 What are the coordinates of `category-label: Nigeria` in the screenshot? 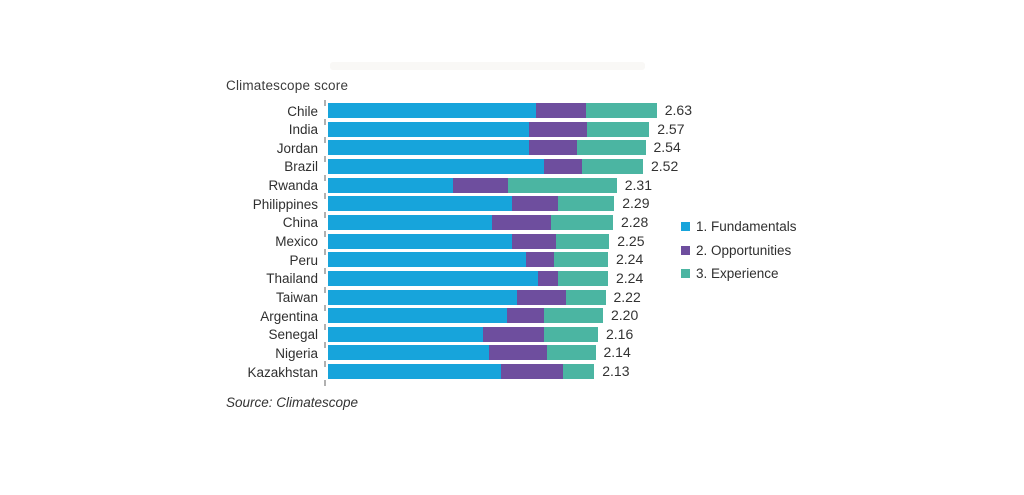 It's located at (296, 353).